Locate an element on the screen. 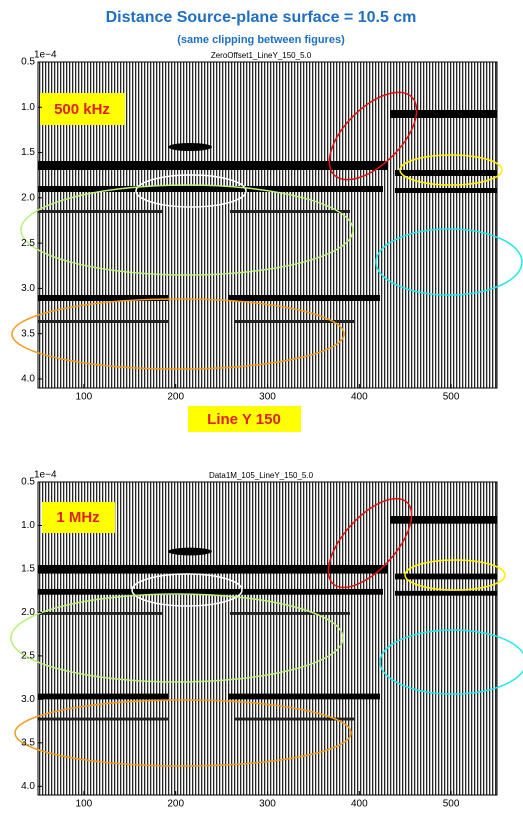 The height and width of the screenshot is (832, 523). panel-label: 500 kHz is located at coordinates (82, 109).